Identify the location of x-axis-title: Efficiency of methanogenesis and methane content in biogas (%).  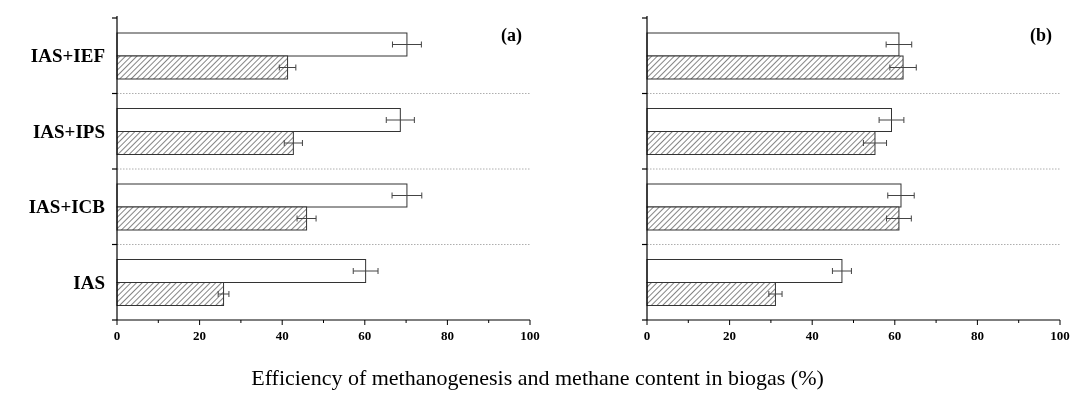
(537, 377).